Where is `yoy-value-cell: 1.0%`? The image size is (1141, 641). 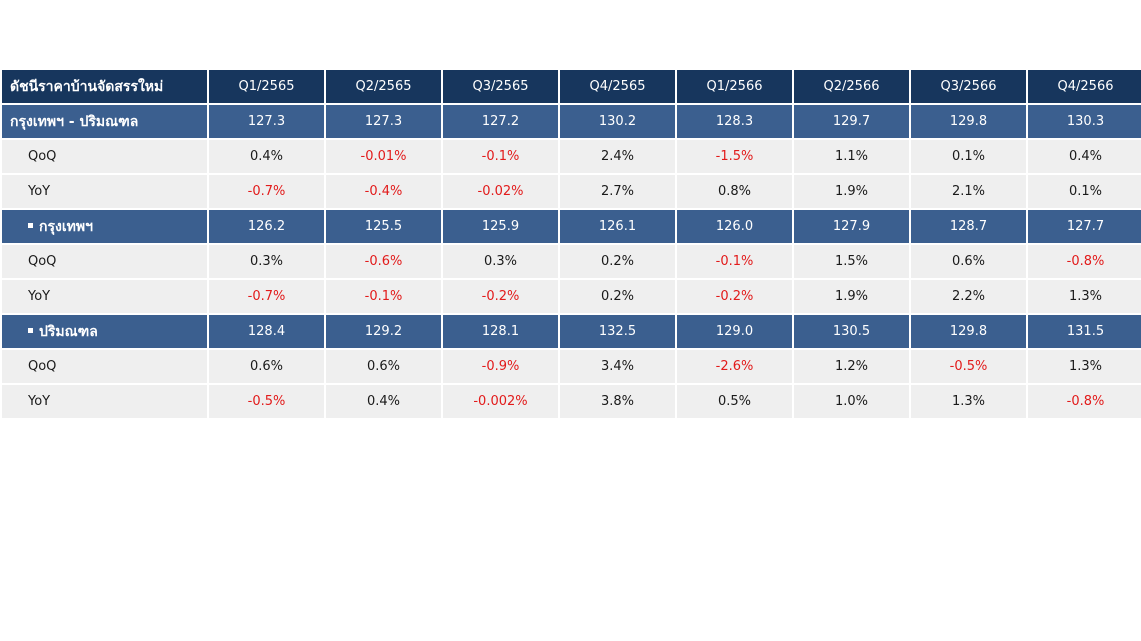
yoy-value-cell: 1.0% is located at coordinates (851, 401).